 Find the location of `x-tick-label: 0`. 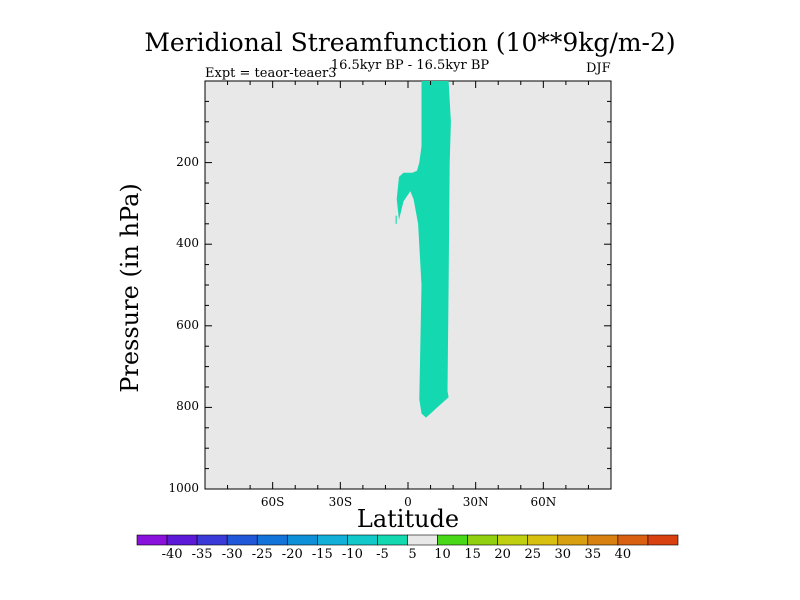

x-tick-label: 0 is located at coordinates (408, 502).